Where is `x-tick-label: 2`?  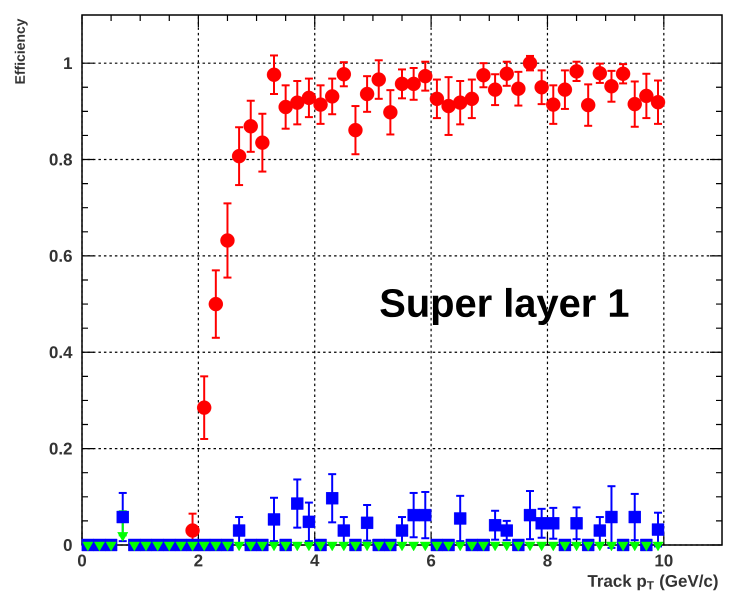 x-tick-label: 2 is located at coordinates (198, 560).